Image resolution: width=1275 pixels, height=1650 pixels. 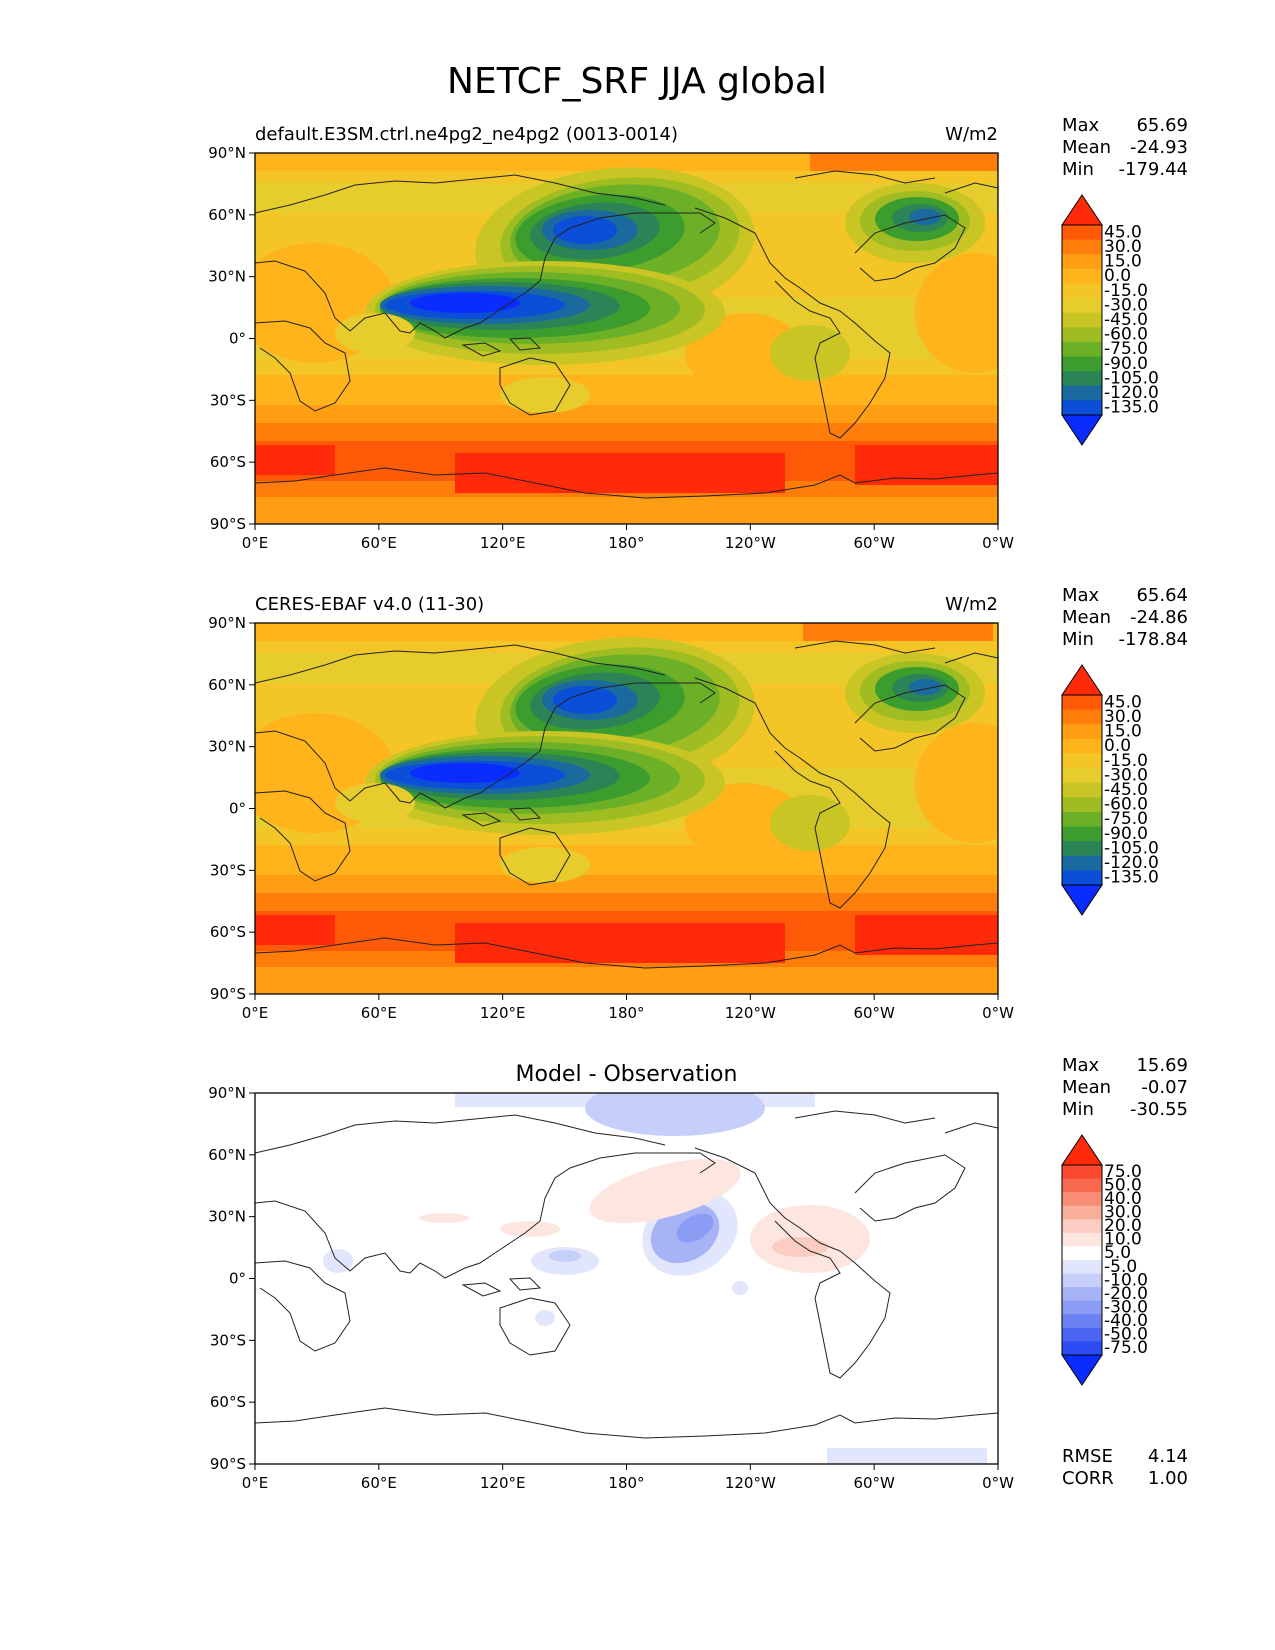 What do you see at coordinates (237, 339) in the screenshot?
I see `y-tick-label: 0°` at bounding box center [237, 339].